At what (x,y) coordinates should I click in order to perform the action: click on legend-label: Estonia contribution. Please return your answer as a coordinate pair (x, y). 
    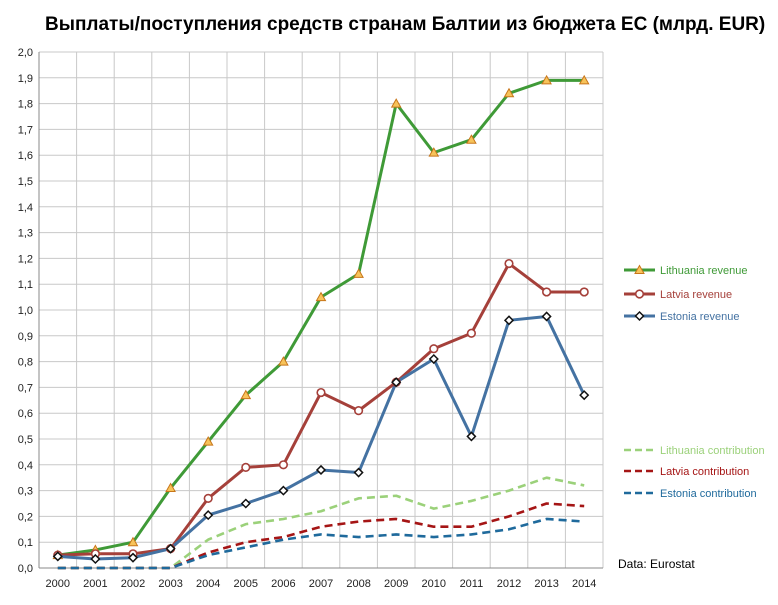
    Looking at the image, I should click on (708, 494).